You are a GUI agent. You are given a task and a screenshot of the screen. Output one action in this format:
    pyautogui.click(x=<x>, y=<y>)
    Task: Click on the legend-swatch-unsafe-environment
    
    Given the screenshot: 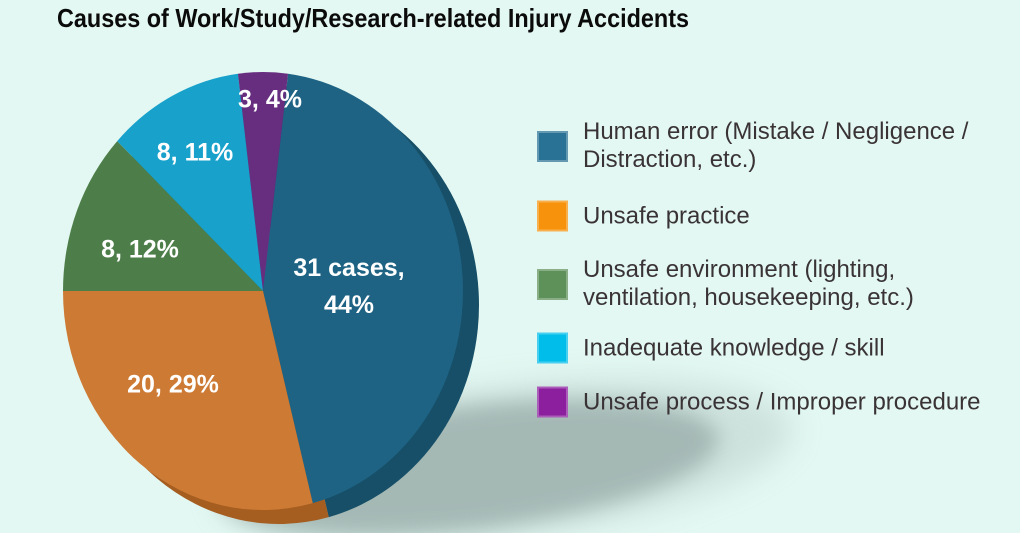 What is the action you would take?
    pyautogui.click(x=552, y=284)
    